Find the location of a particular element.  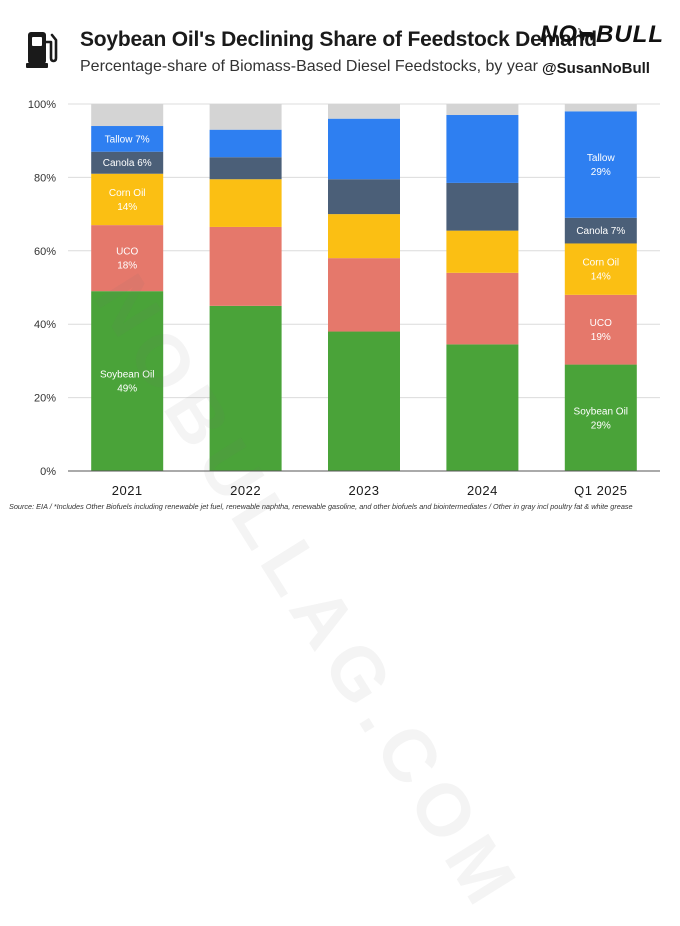

author-handle: @SusanNoBull is located at coordinates (596, 68).